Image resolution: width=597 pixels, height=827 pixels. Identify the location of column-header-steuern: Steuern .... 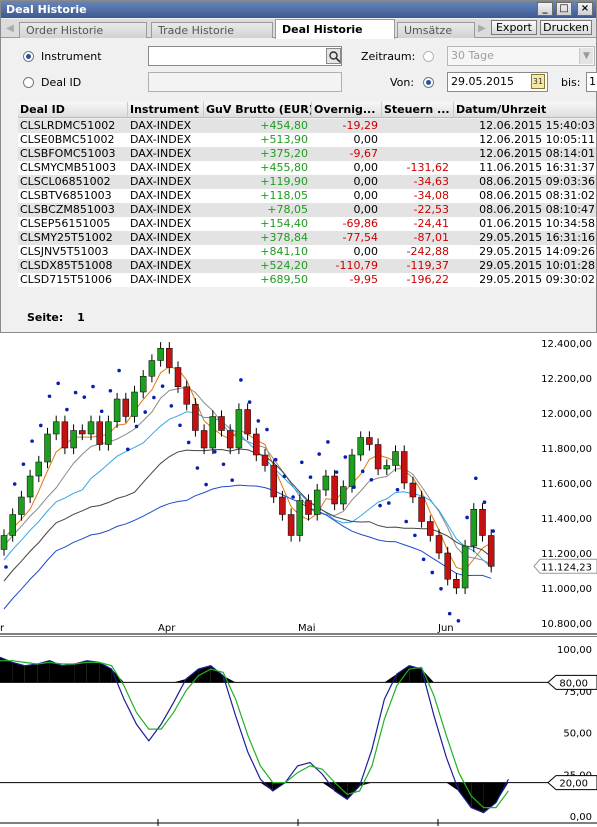
(418, 110).